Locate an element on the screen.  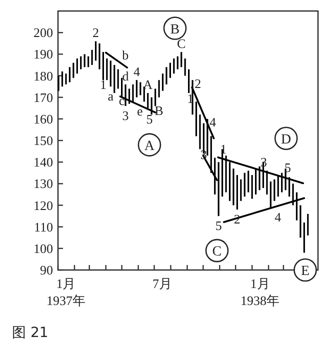
annotation: E is located at coordinates (305, 271).